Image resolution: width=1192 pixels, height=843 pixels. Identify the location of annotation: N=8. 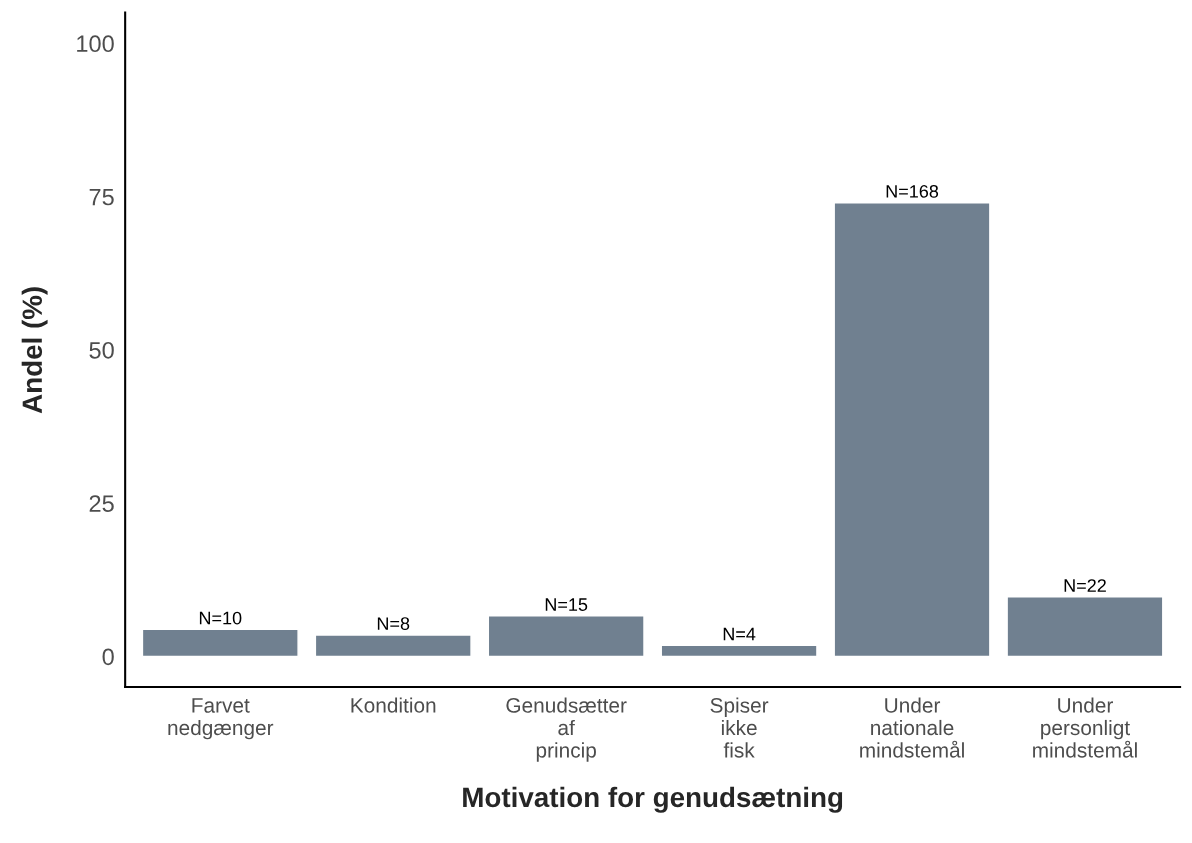
(393, 623).